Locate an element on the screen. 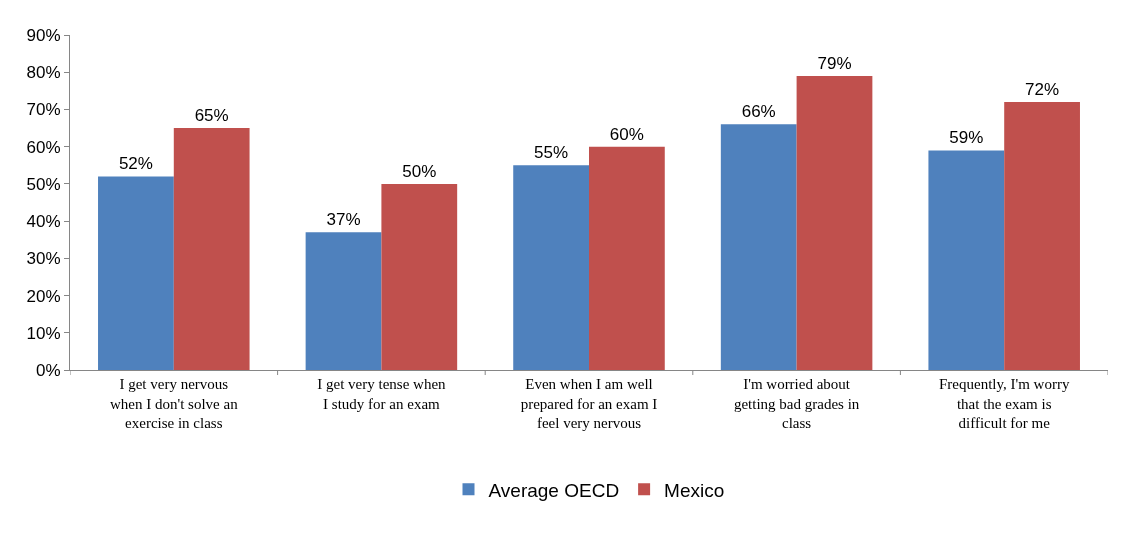 This screenshot has width=1133, height=535. data-label: 55% is located at coordinates (551, 153).